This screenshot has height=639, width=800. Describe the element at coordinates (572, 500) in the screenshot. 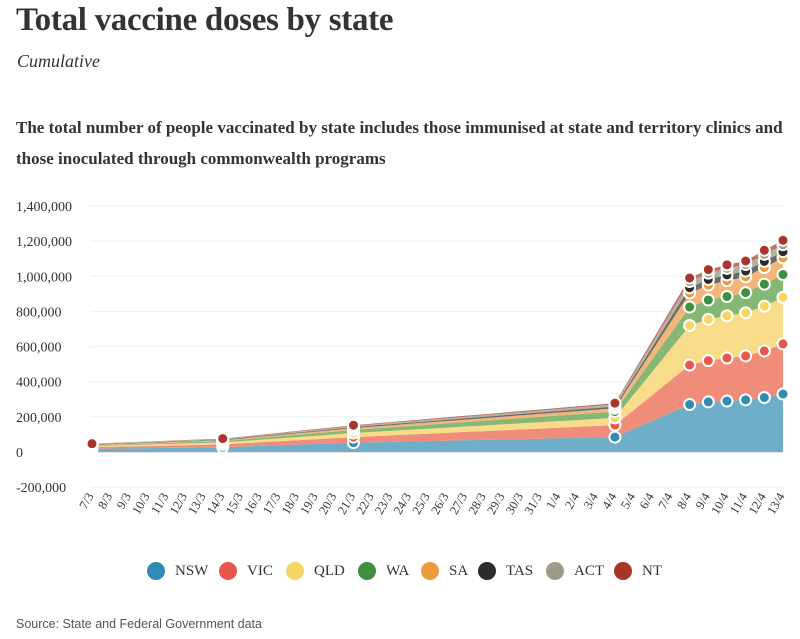

I see `x-tick-label: 2/4` at that location.